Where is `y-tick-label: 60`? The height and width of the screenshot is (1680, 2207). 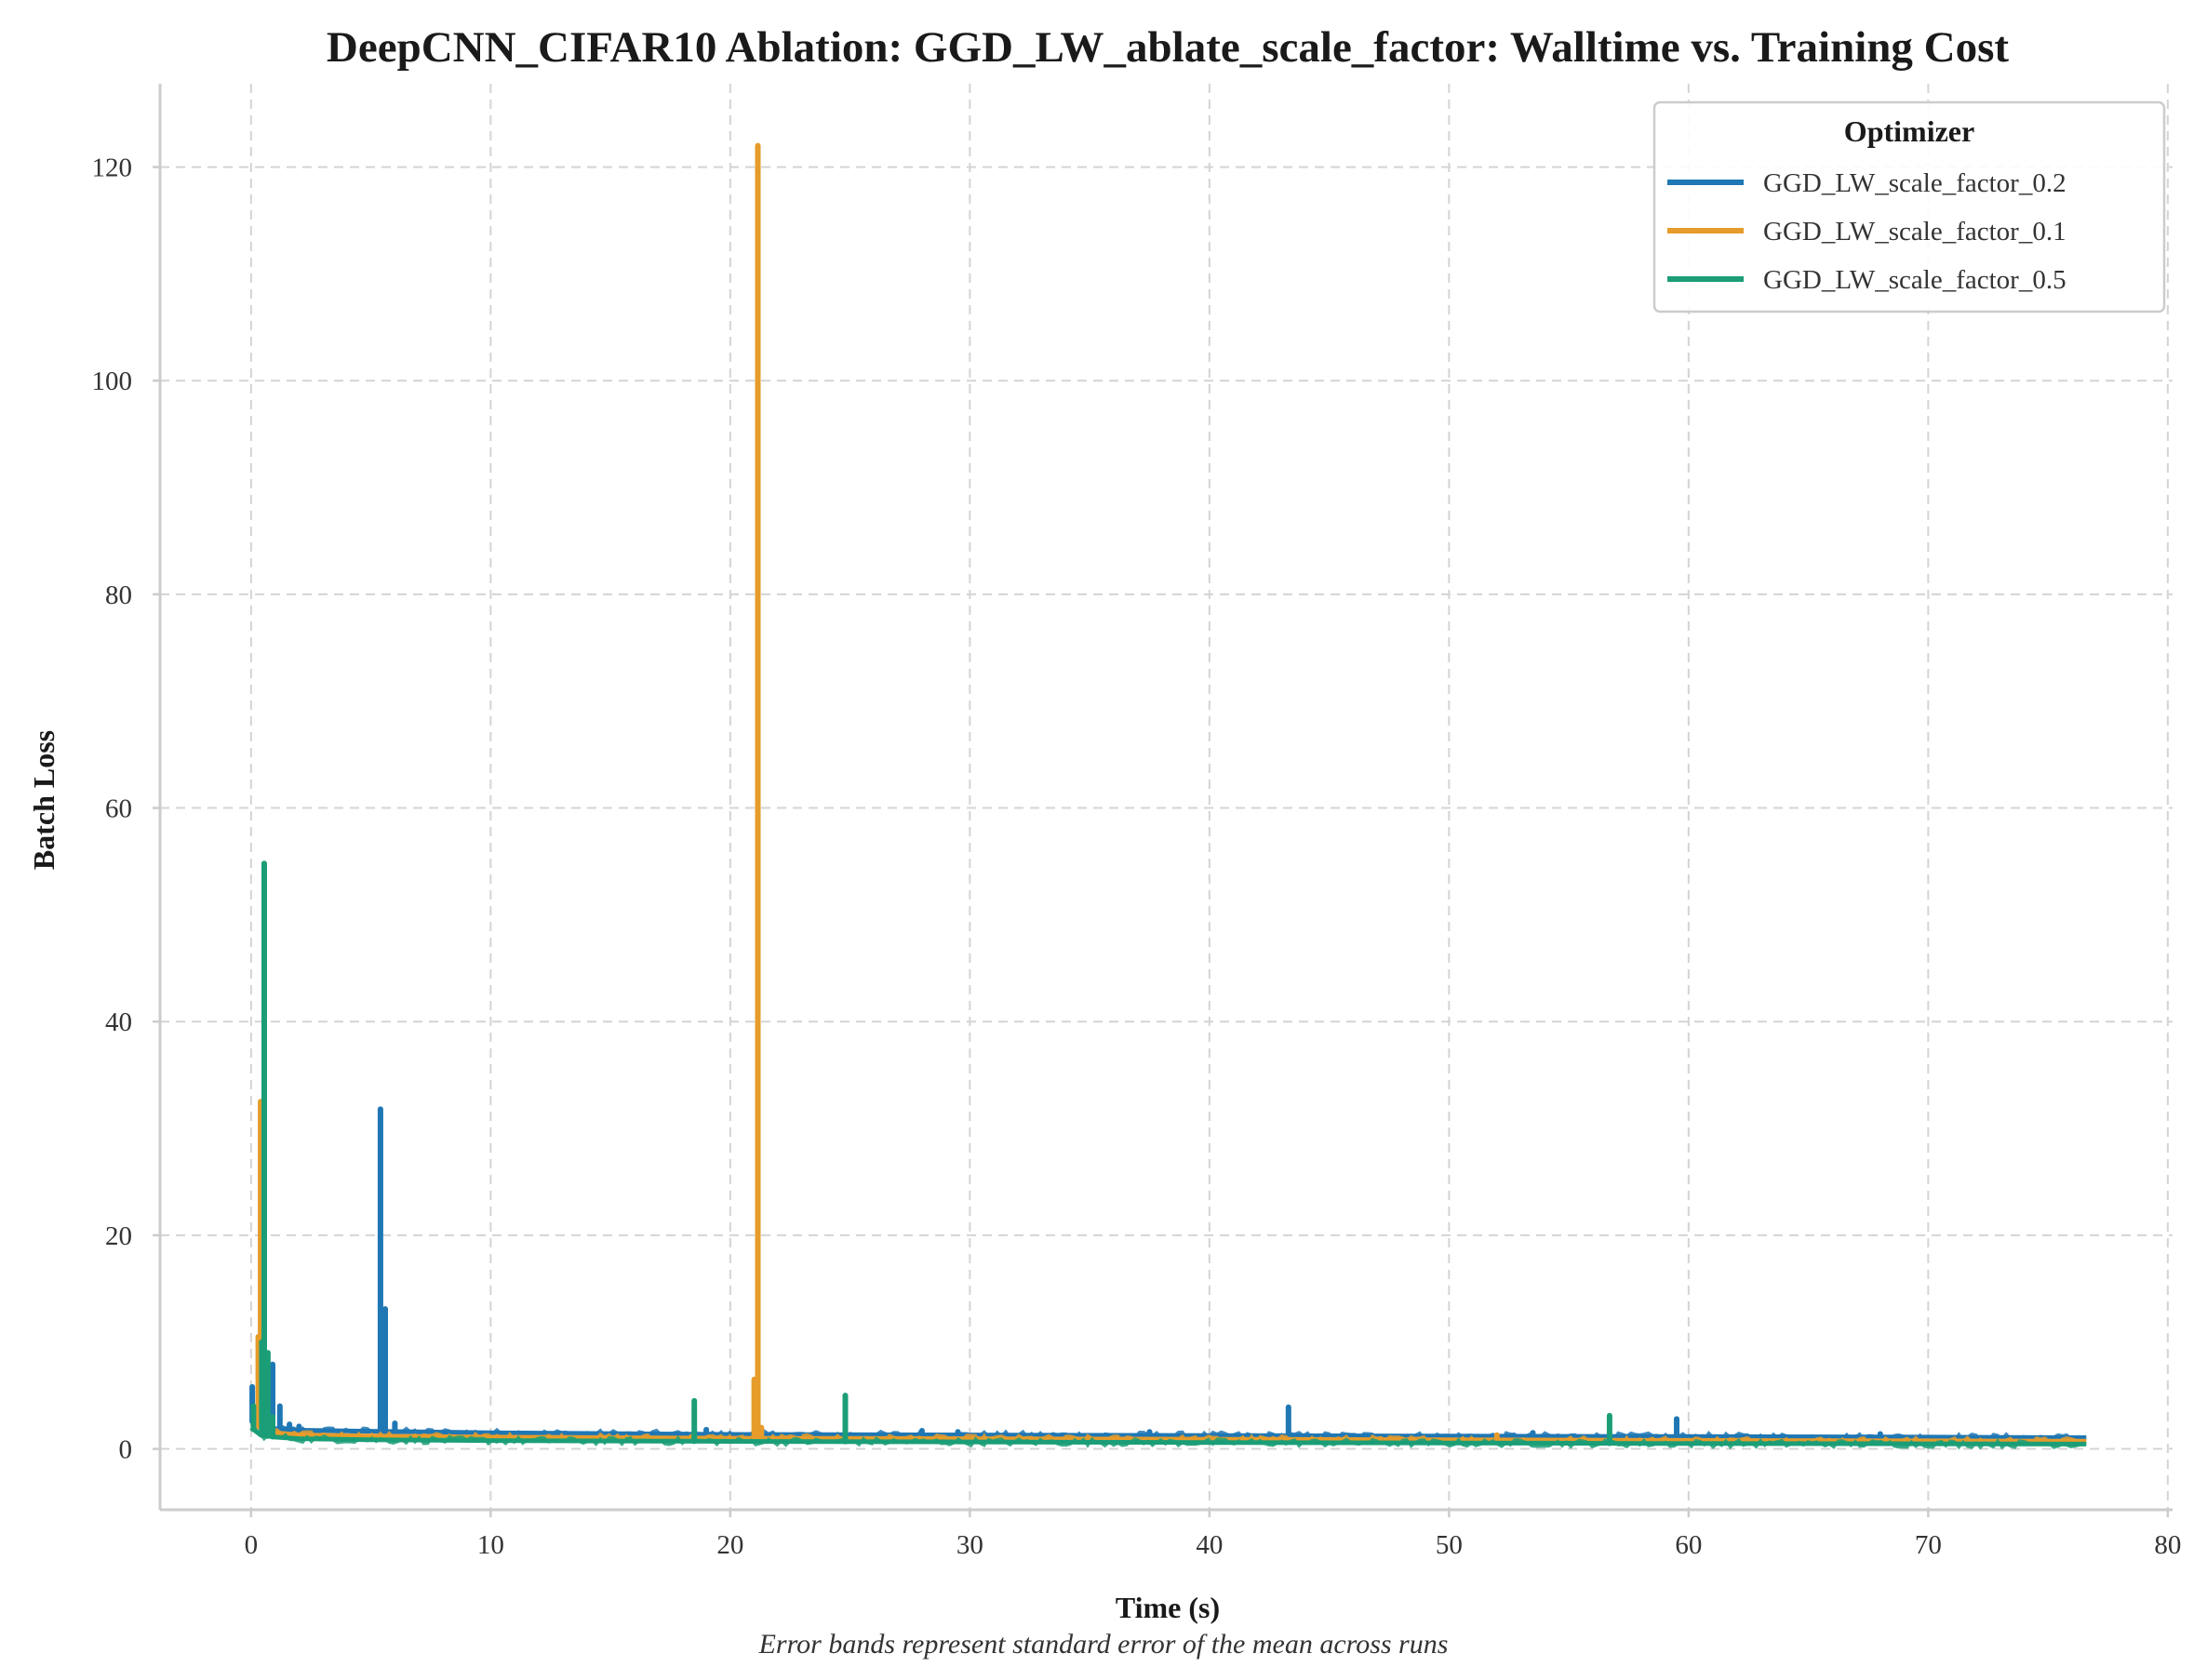
y-tick-label: 60 is located at coordinates (118, 809).